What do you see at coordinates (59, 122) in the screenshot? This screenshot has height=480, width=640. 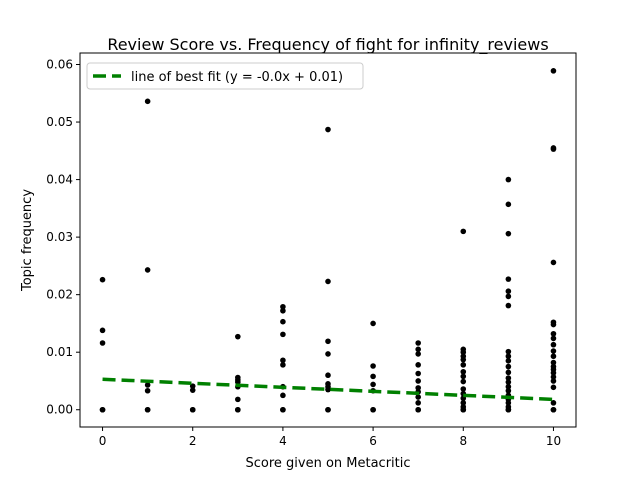 I see `y-tick-label: 0.05` at bounding box center [59, 122].